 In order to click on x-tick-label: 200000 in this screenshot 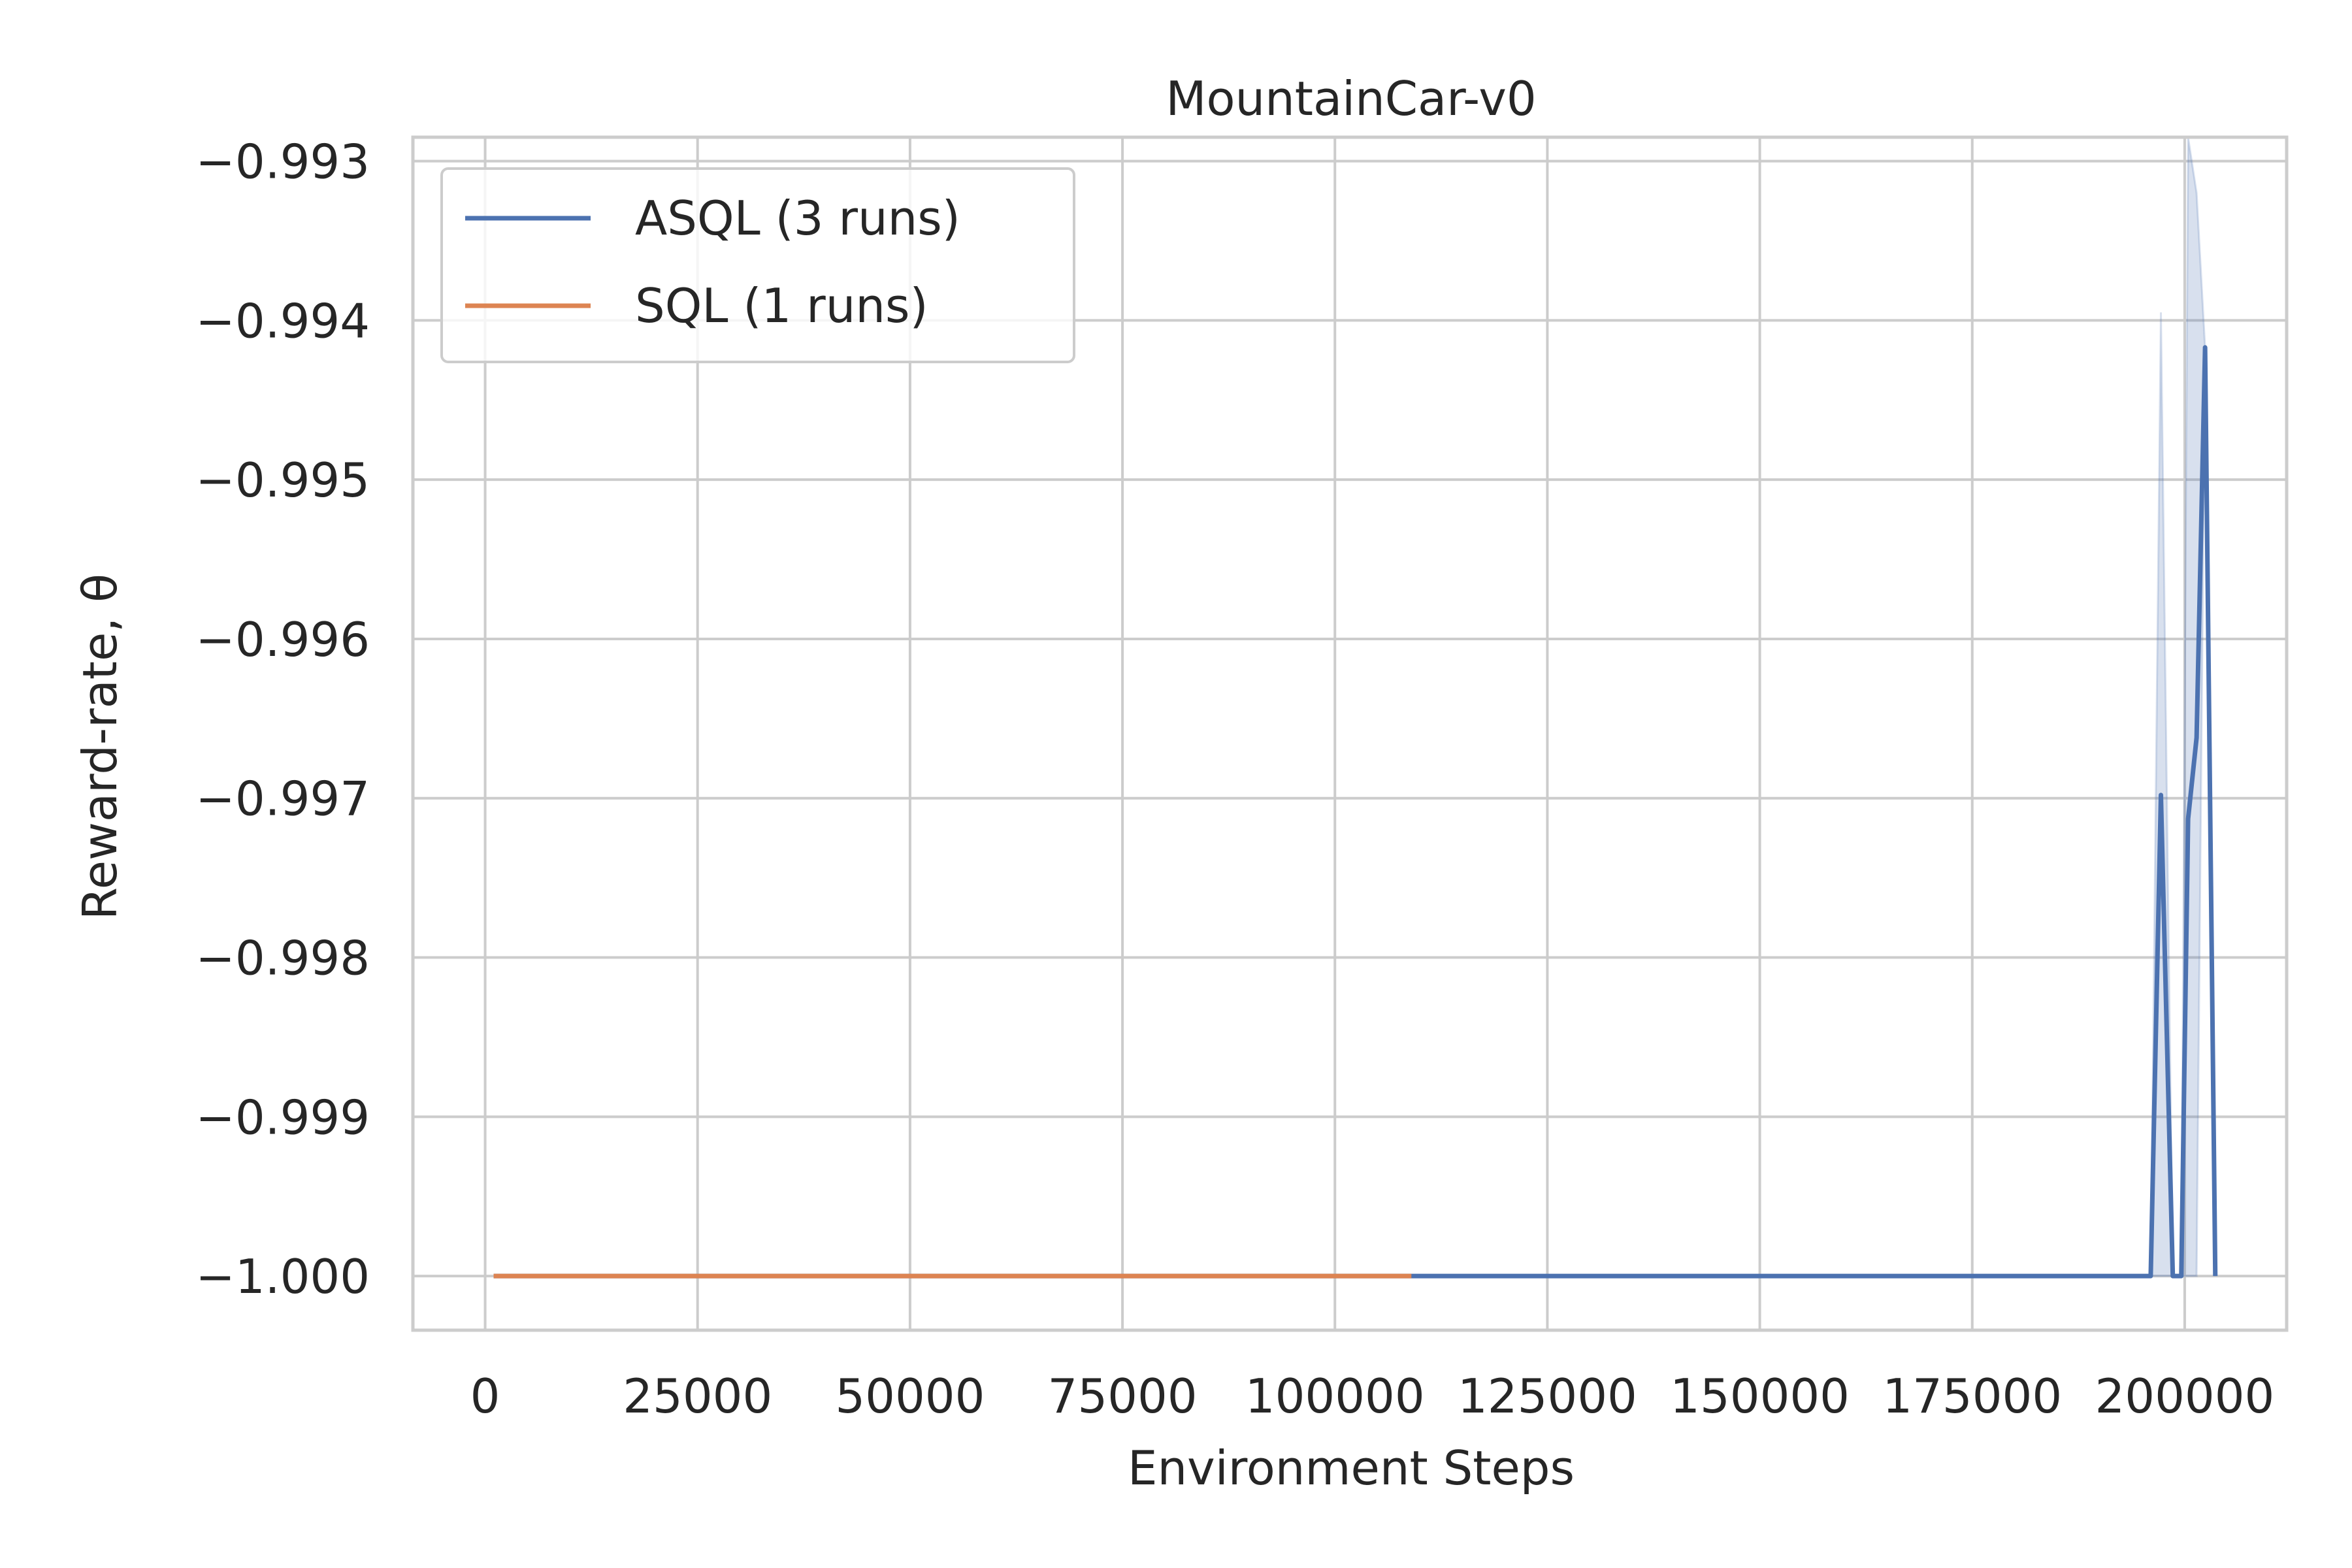, I will do `click(2184, 1396)`.